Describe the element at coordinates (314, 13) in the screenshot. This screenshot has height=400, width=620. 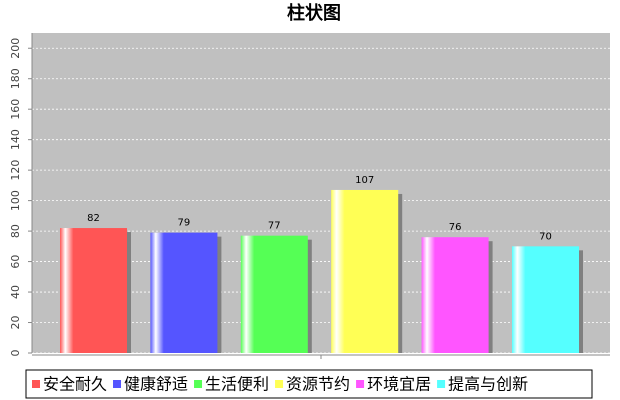
I see `chart-title: 柱状图` at that location.